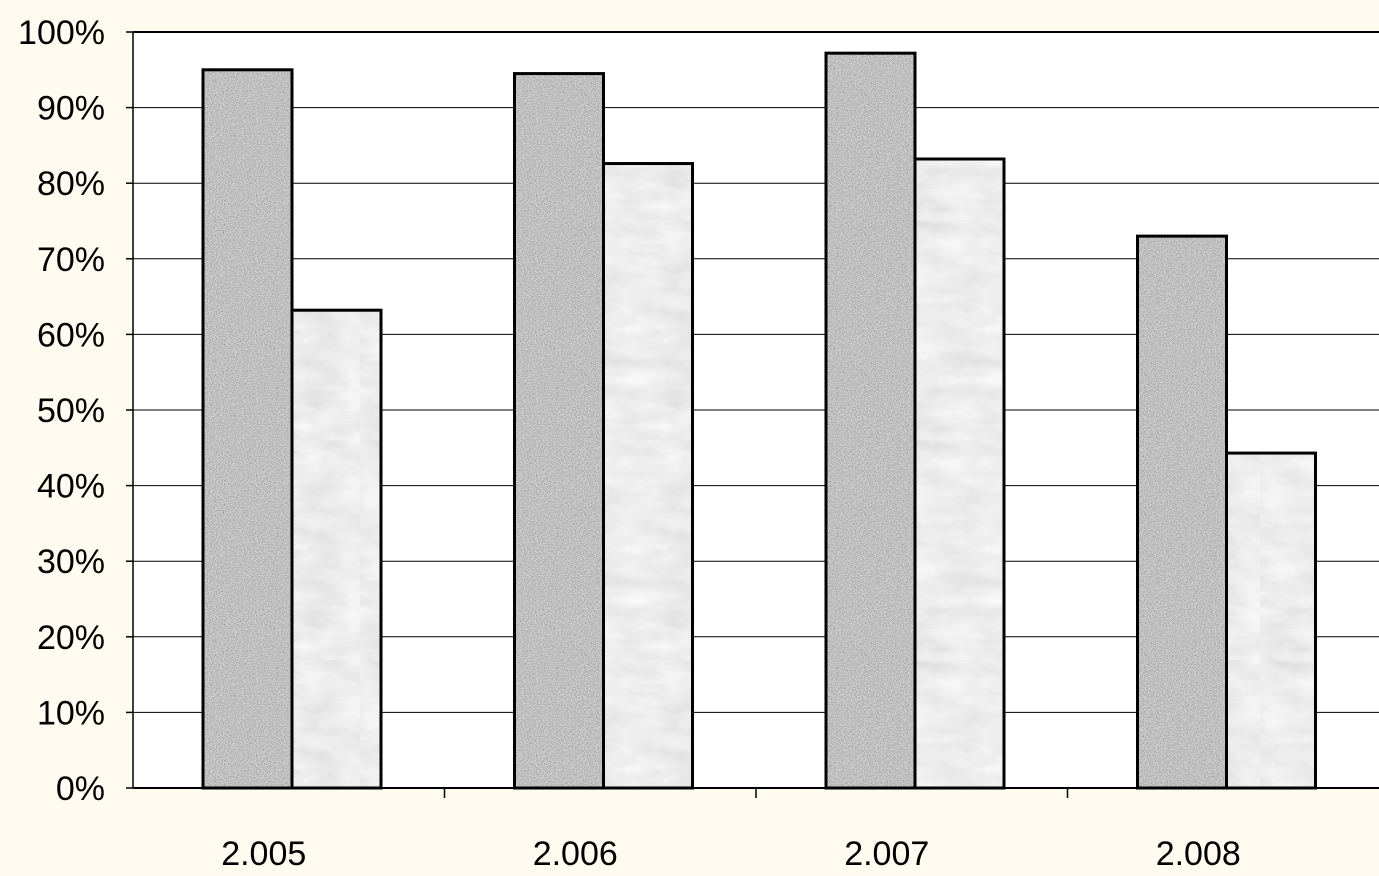  What do you see at coordinates (71, 713) in the screenshot?
I see `y-tick-label: 10%` at bounding box center [71, 713].